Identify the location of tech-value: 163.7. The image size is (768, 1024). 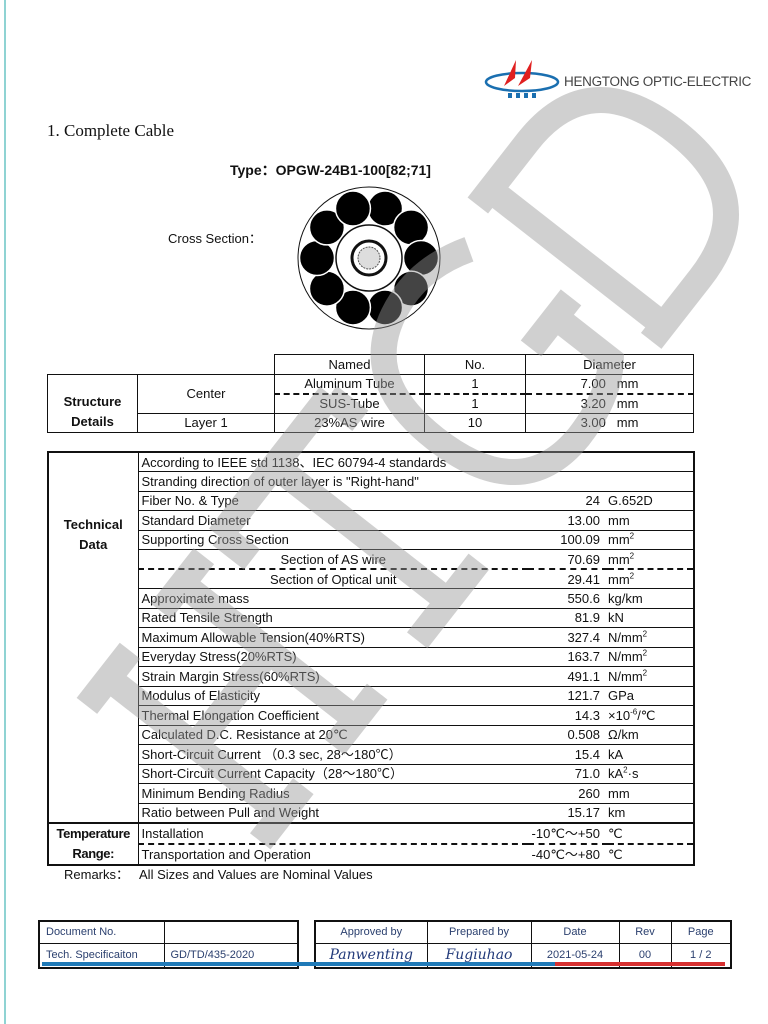
(568, 656).